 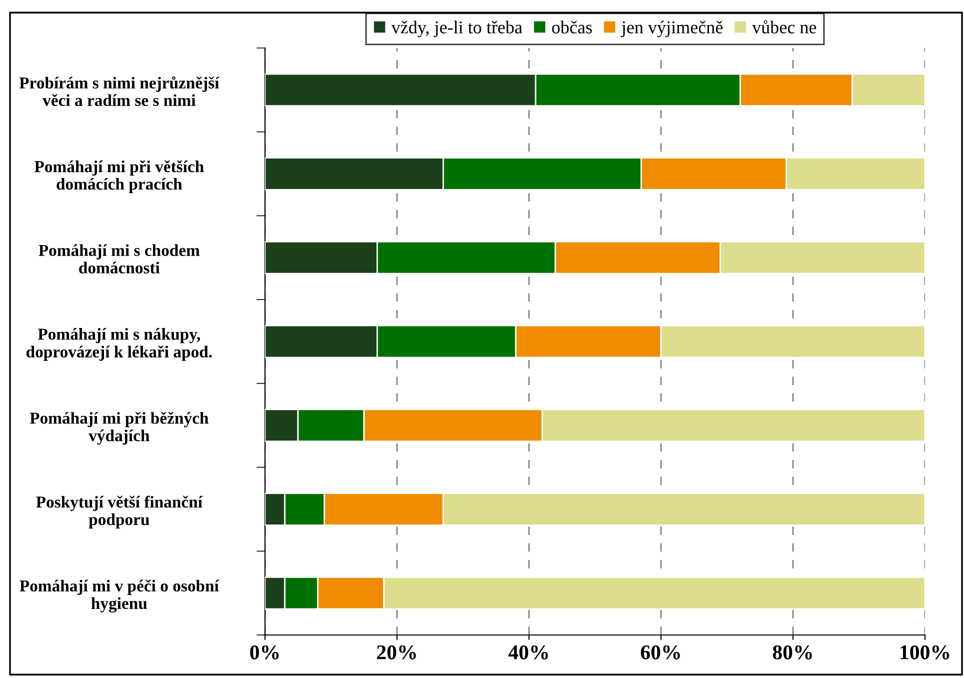 I want to click on y-tick-label: Pomáhají mi s nákupy, doprovázejí k lékaři apod., so click(x=119, y=344).